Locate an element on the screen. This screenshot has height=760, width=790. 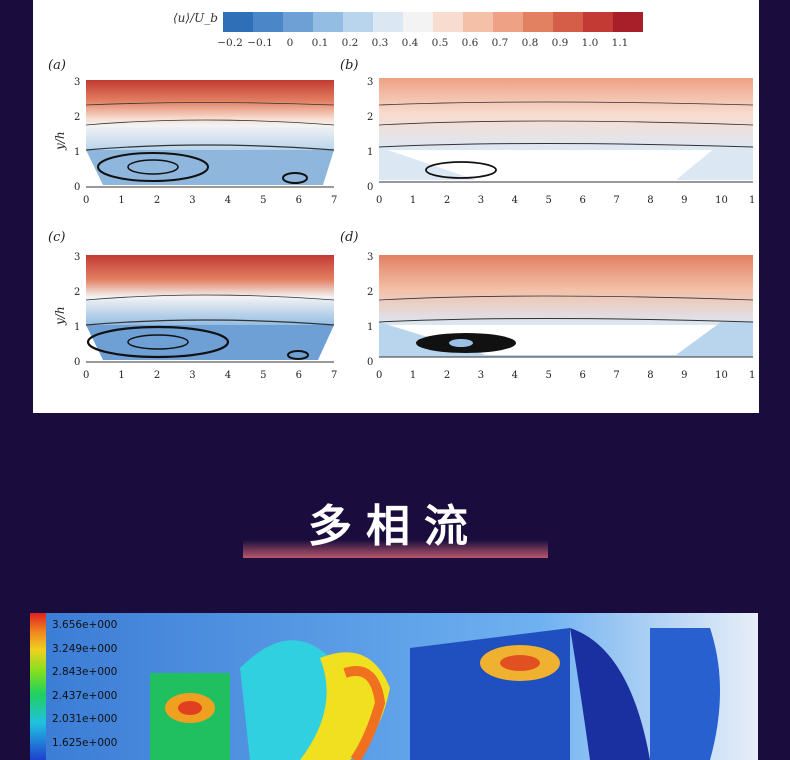
plot-a-label: (a) is located at coordinates (57, 65).